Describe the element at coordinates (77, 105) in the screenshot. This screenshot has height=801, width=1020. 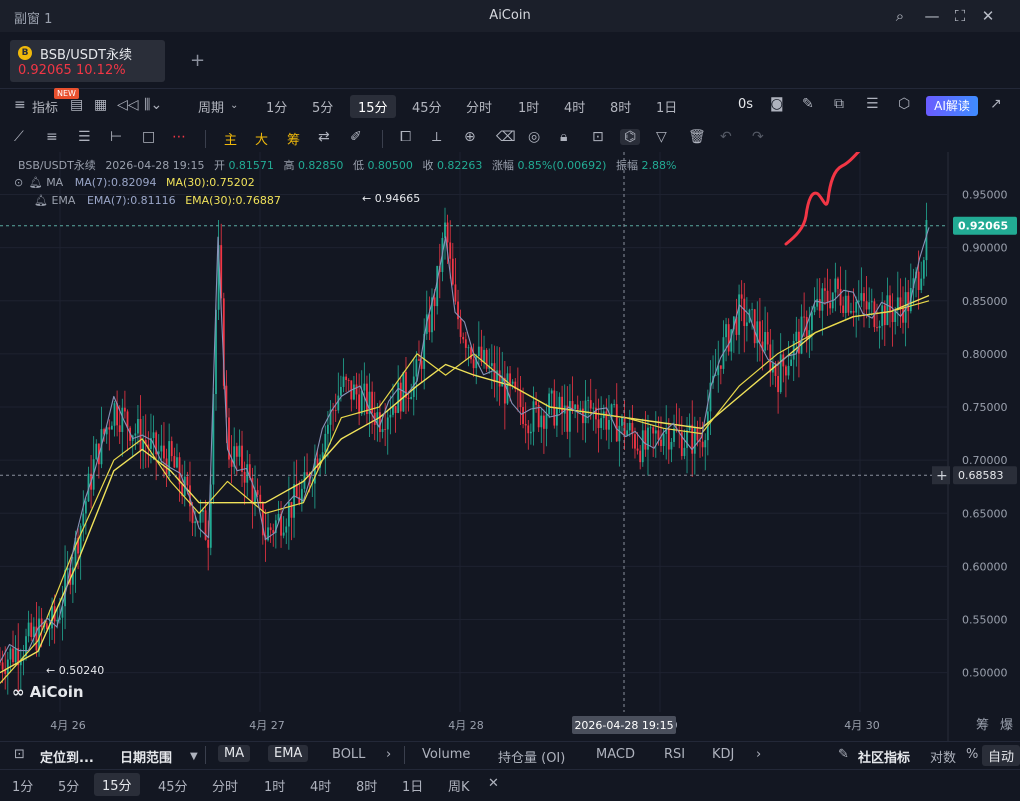
I see `calendar-icon: ▤` at that location.